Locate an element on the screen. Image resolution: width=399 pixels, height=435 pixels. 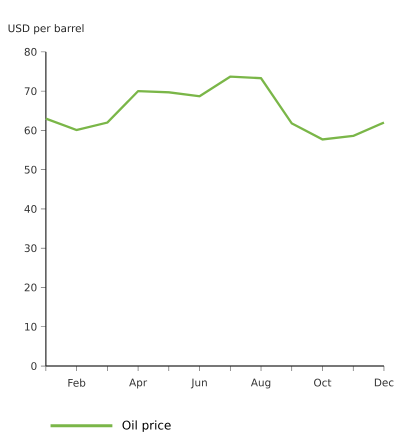
x-tick-label: Oct is located at coordinates (323, 382).